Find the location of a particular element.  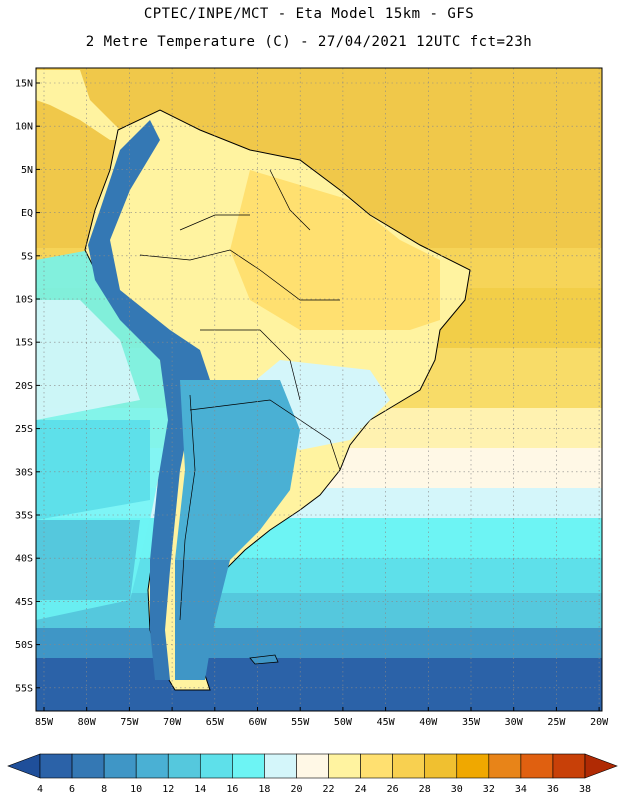

lat-label: 15S is located at coordinates (24, 343).